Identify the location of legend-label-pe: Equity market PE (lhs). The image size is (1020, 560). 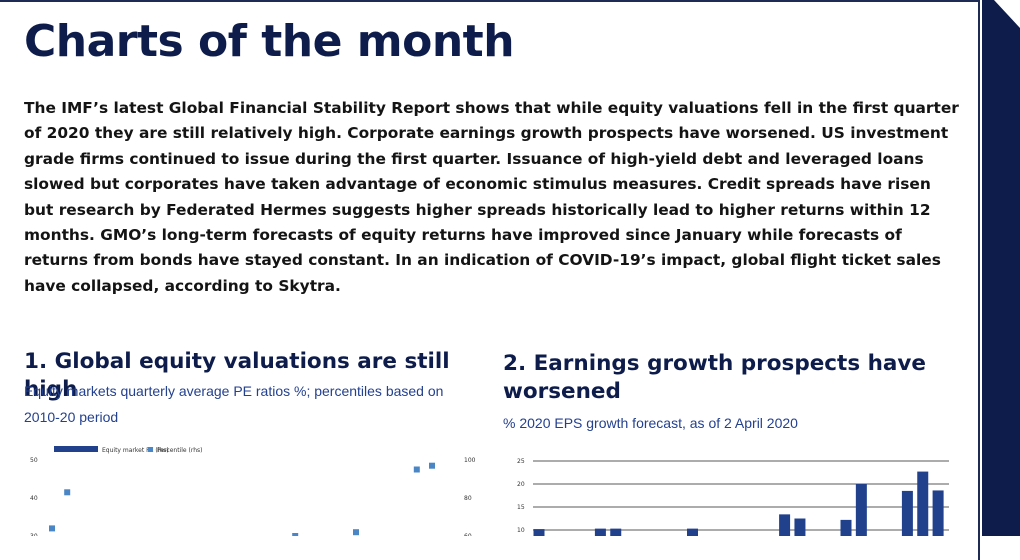
(135, 450).